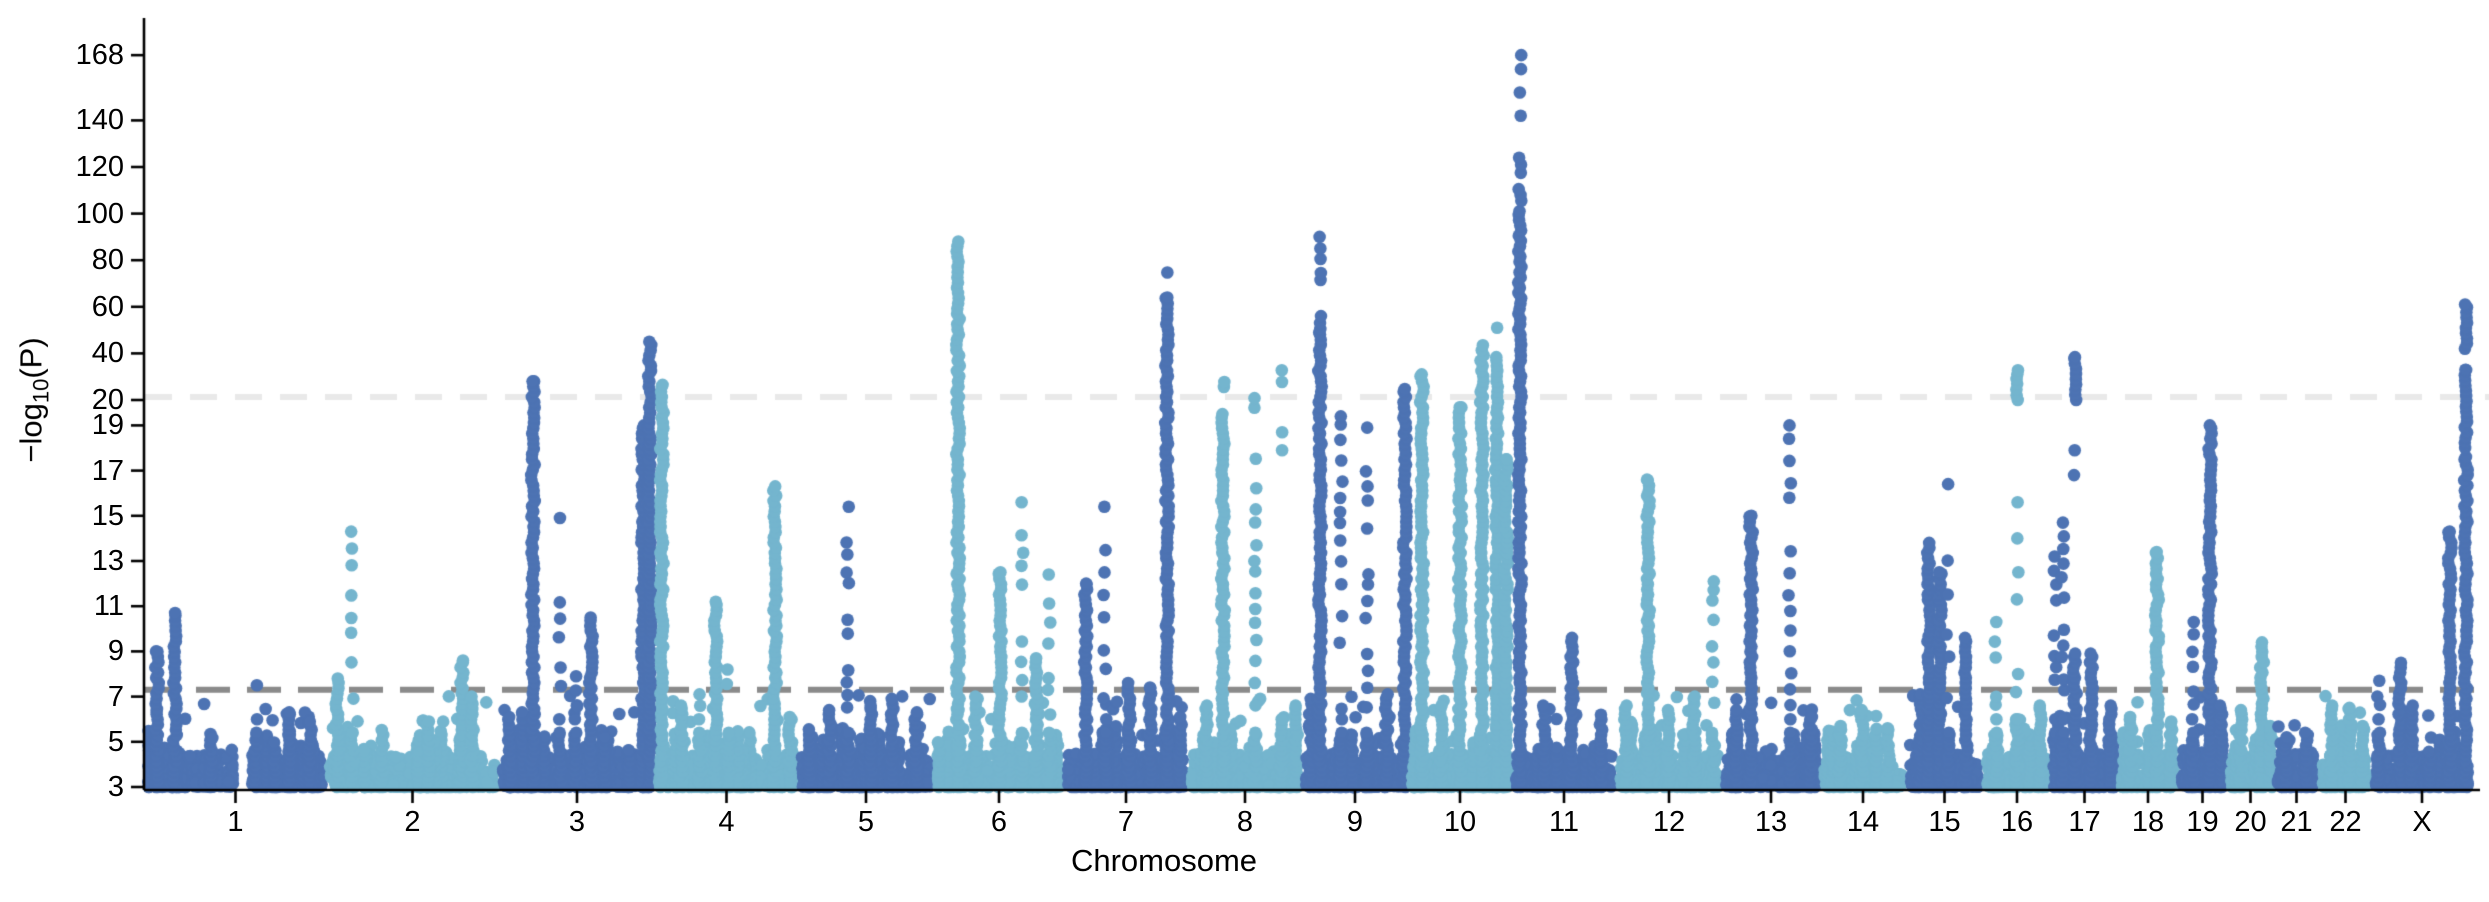  Describe the element at coordinates (107, 515) in the screenshot. I see `y-tick-label-15: 15` at that location.